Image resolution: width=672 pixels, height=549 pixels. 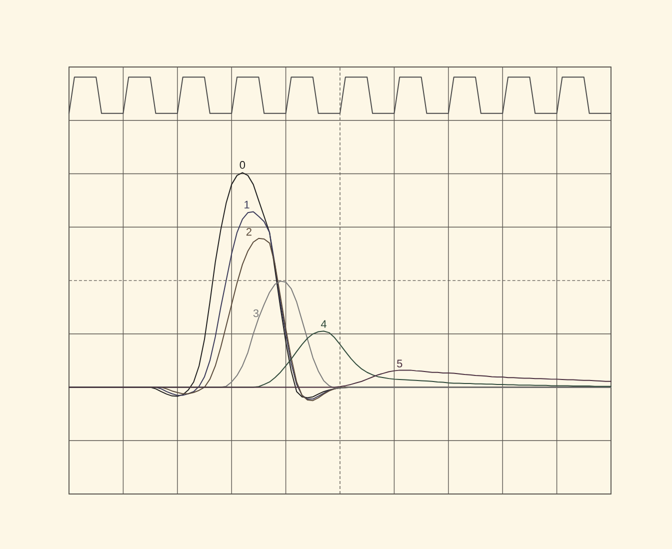 I want to click on series-label: 1, so click(x=247, y=204).